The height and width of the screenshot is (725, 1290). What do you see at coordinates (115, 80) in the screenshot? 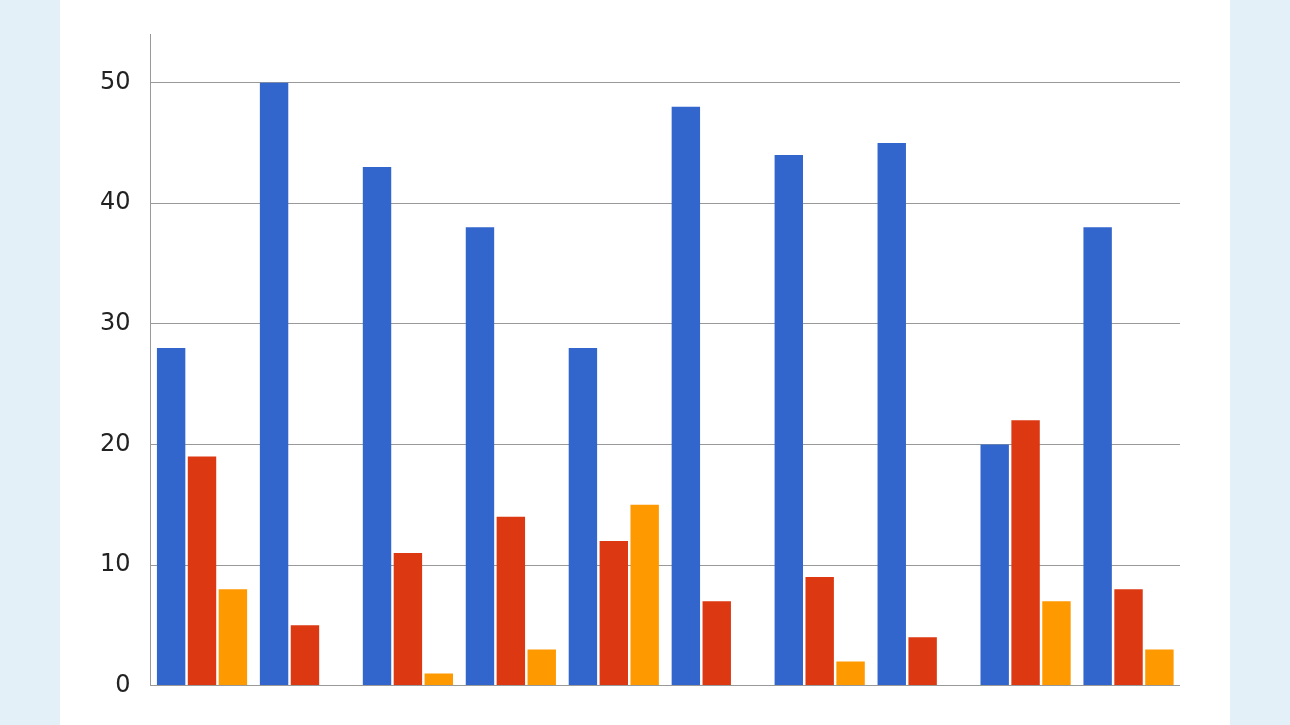
I see `y-tick-label: 50` at bounding box center [115, 80].